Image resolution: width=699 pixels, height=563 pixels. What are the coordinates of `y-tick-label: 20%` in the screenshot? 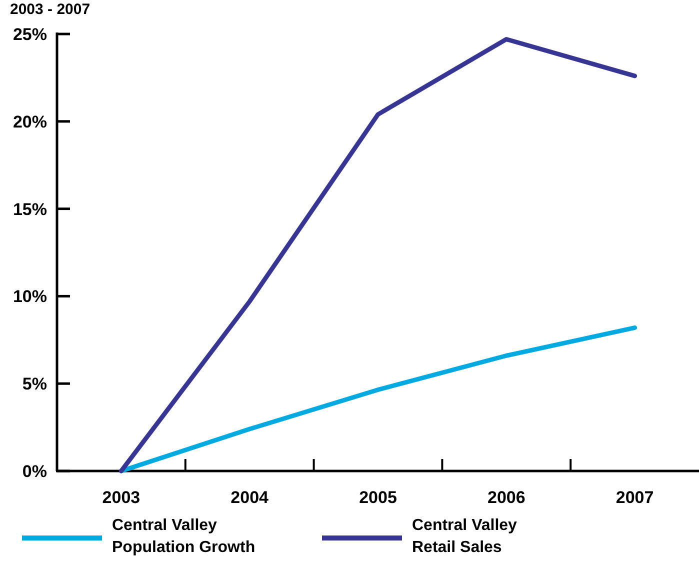 It's located at (29, 122).